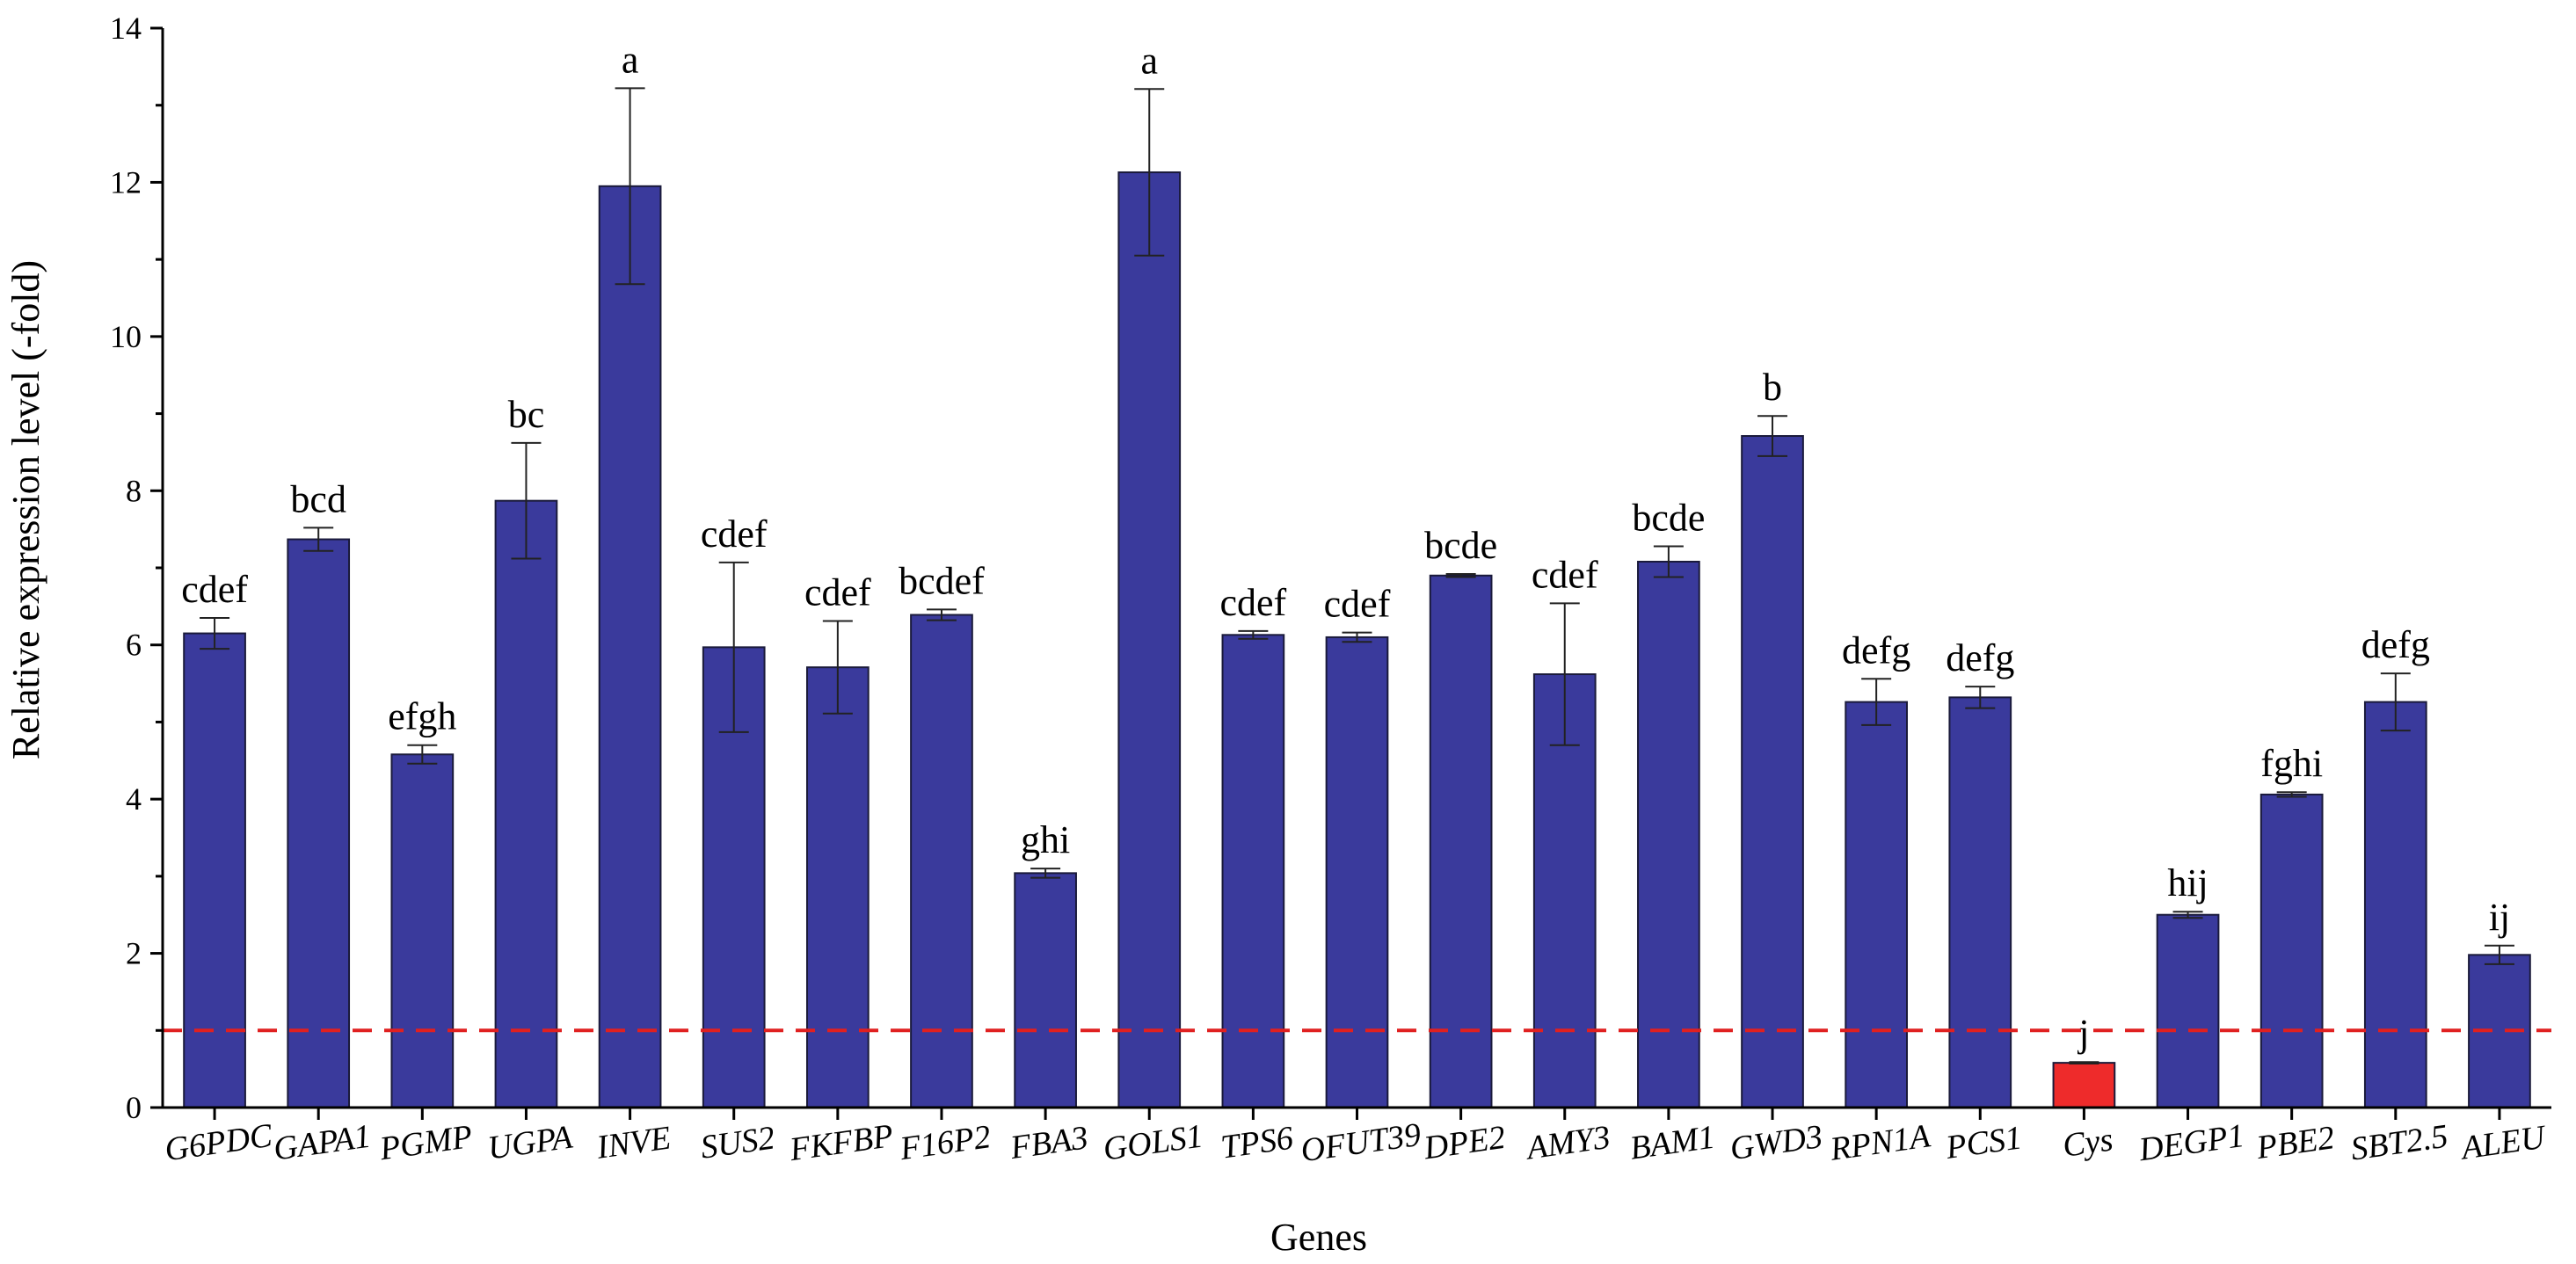 Image resolution: width=2576 pixels, height=1264 pixels. Describe the element at coordinates (841, 1142) in the screenshot. I see `category-label: FKFBP` at that location.